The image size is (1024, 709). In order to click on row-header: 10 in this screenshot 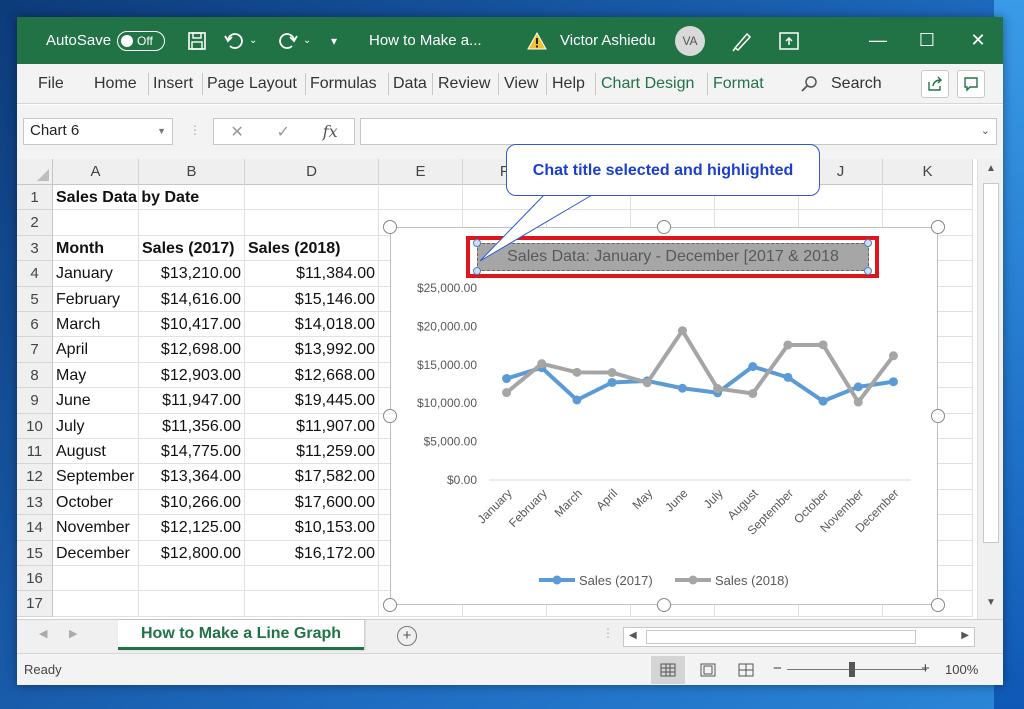, I will do `click(35, 426)`.